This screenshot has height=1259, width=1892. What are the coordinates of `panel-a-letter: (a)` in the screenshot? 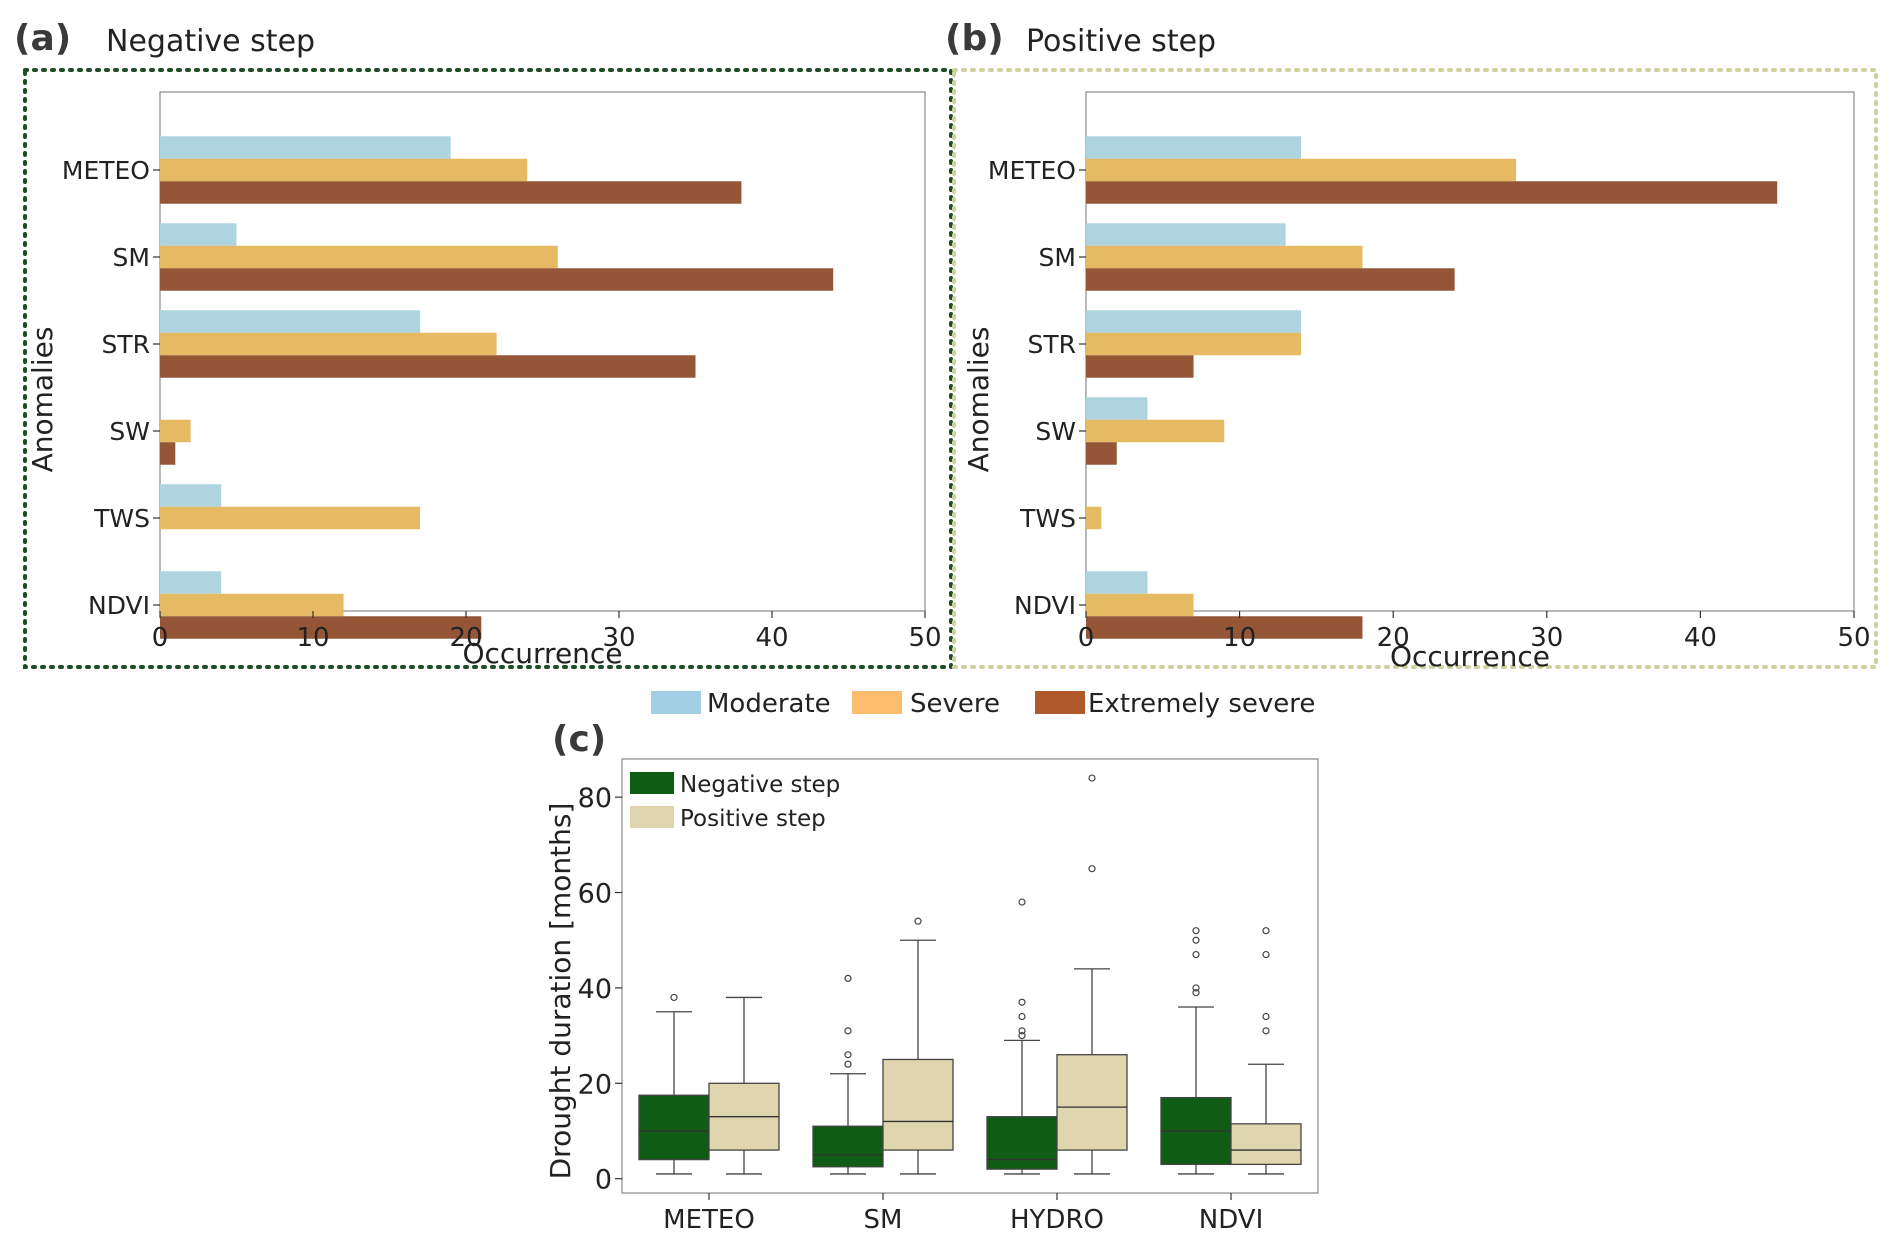 It's located at (42, 38).